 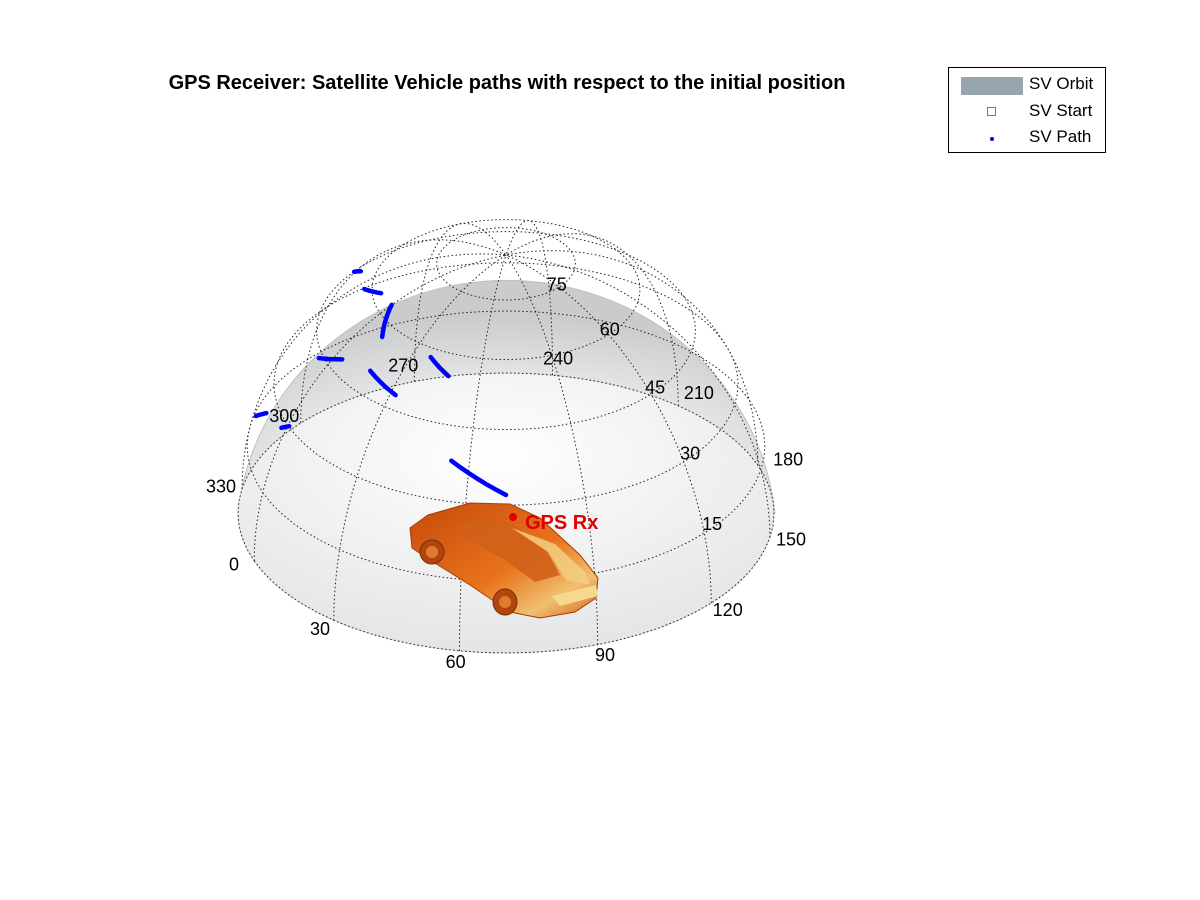 I want to click on azimuth-tick-label: 300, so click(x=284, y=416).